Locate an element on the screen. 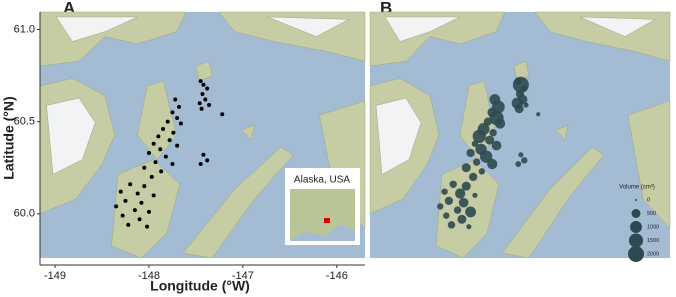 The height and width of the screenshot is (297, 676). size-legend-label: 1500 is located at coordinates (653, 241).